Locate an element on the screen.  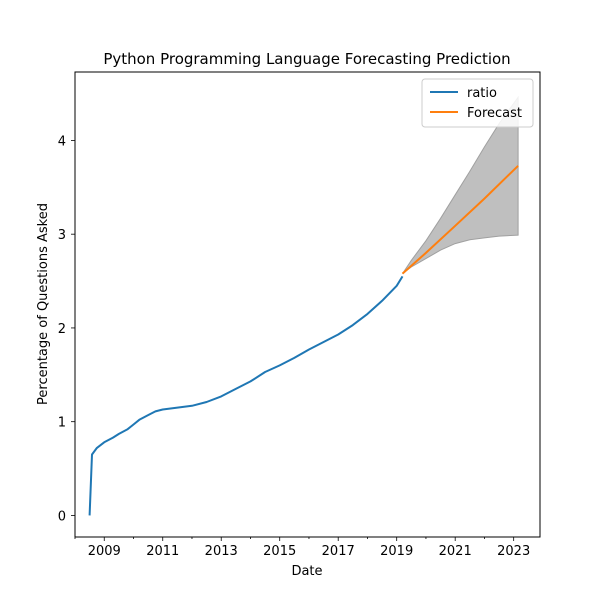
y-tick-label-0: 0 is located at coordinates (62, 516).